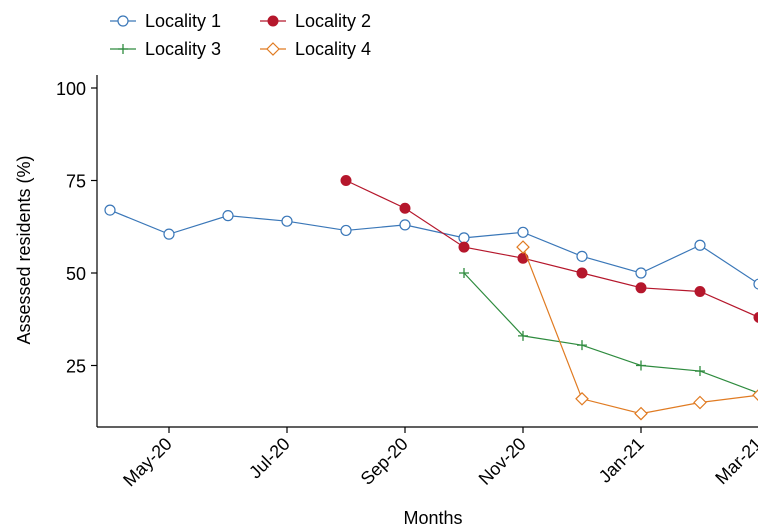 This screenshot has width=758, height=527. What do you see at coordinates (269, 458) in the screenshot?
I see `x-tick-label: Jul-20` at bounding box center [269, 458].